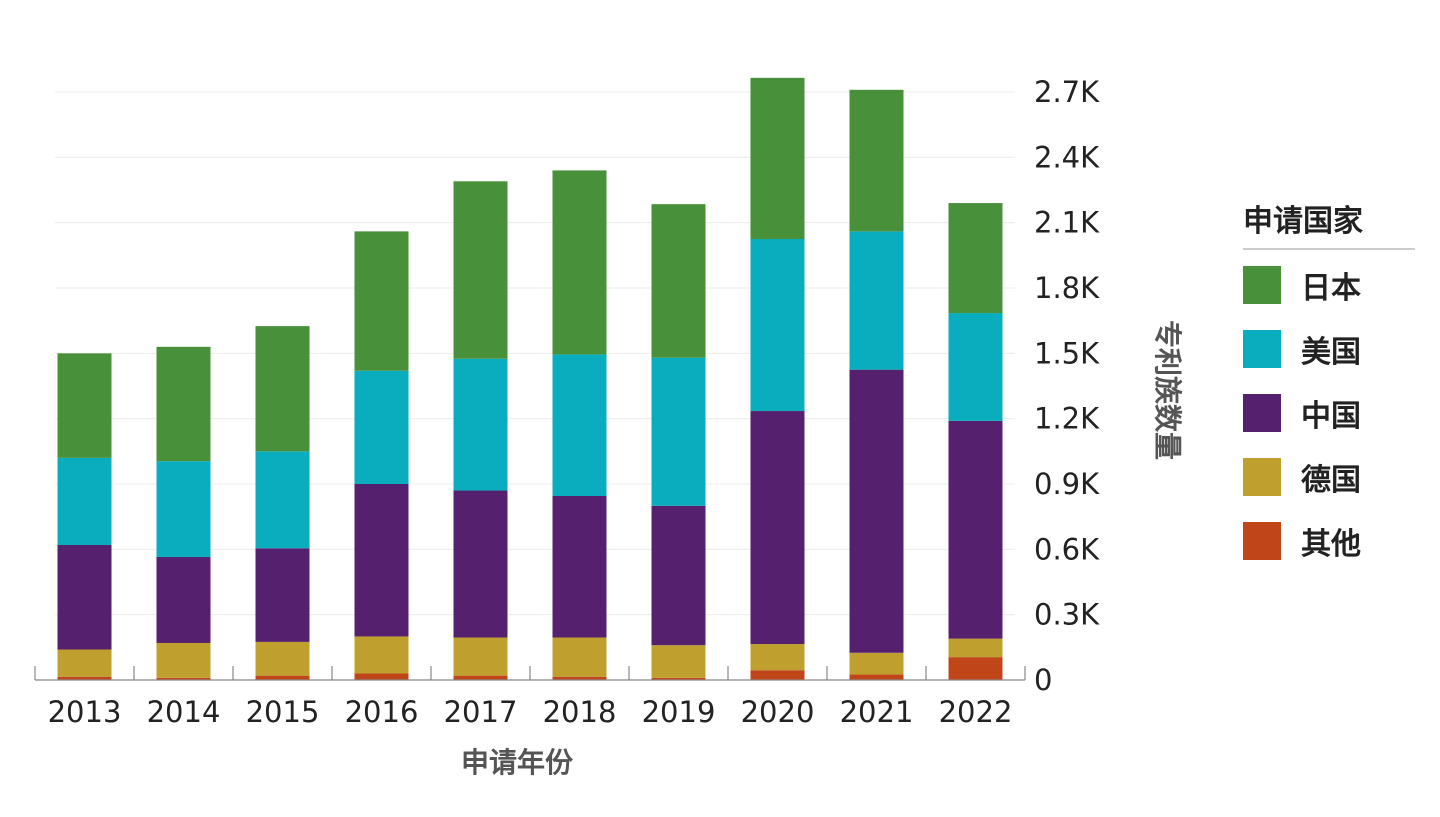  I want to click on y-tick-label: 2.1K, so click(1067, 223).